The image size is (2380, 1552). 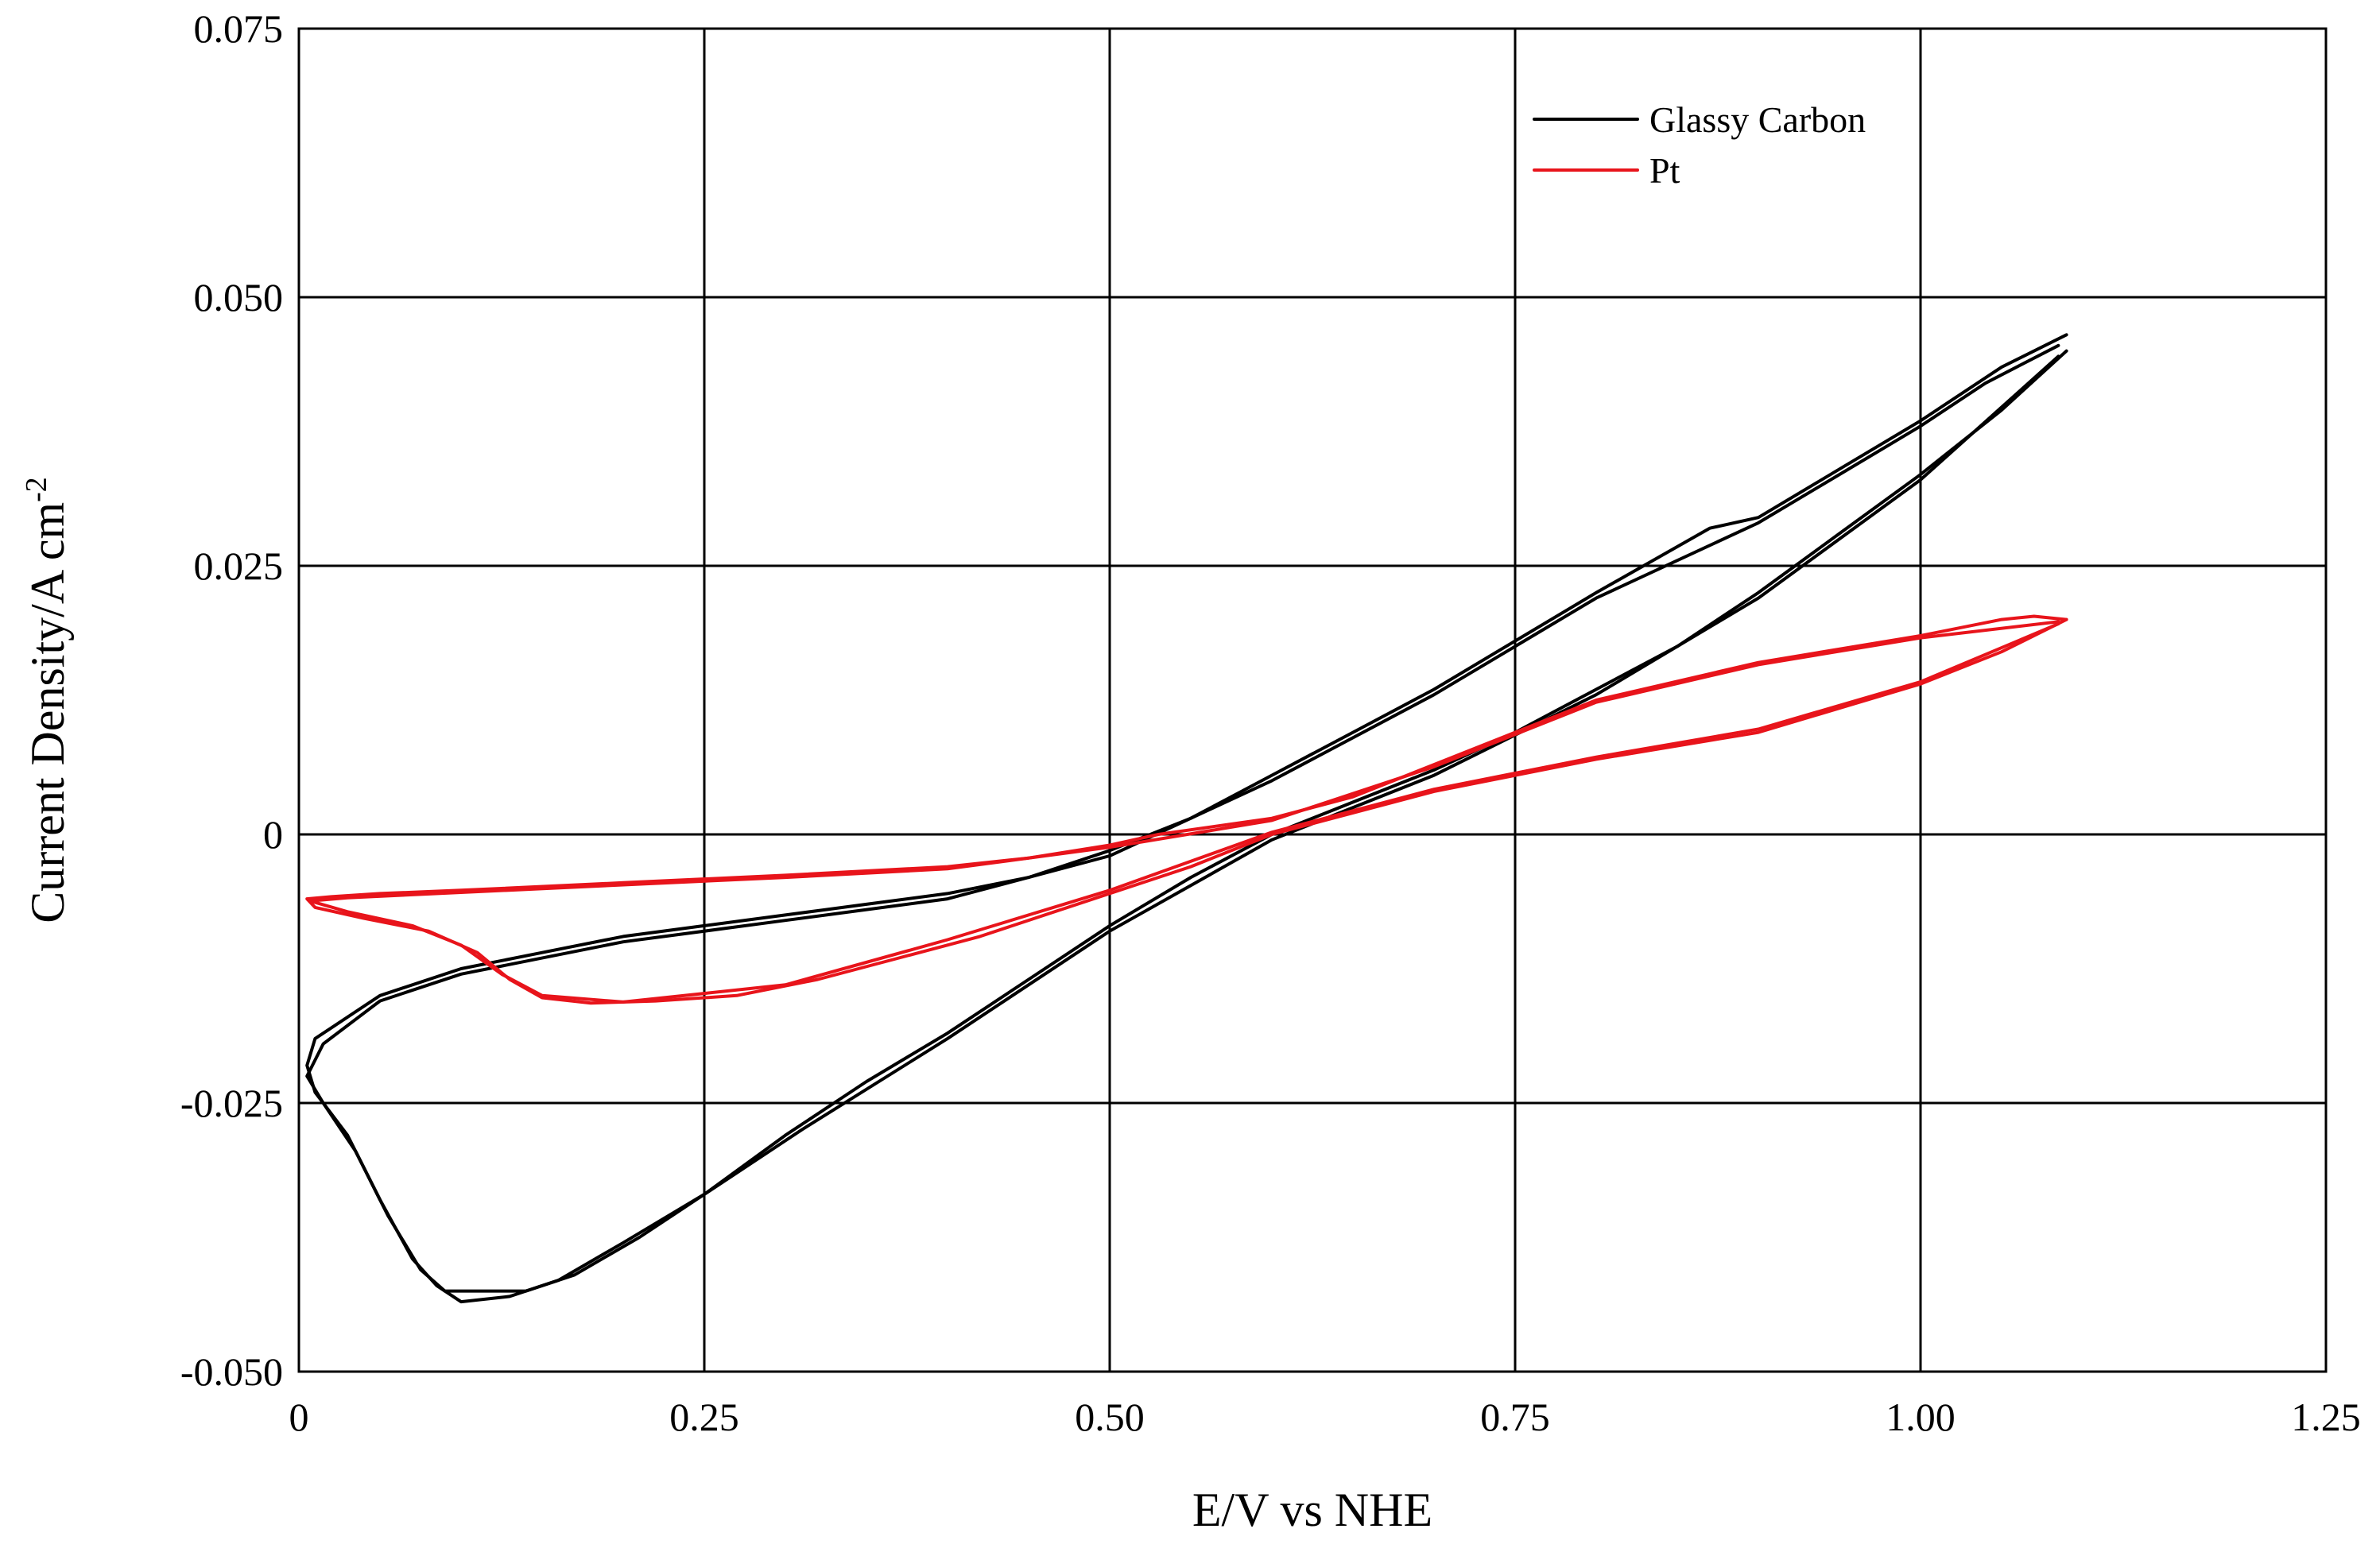 What do you see at coordinates (231, 1103) in the screenshot?
I see `y-tick-label: -0.025` at bounding box center [231, 1103].